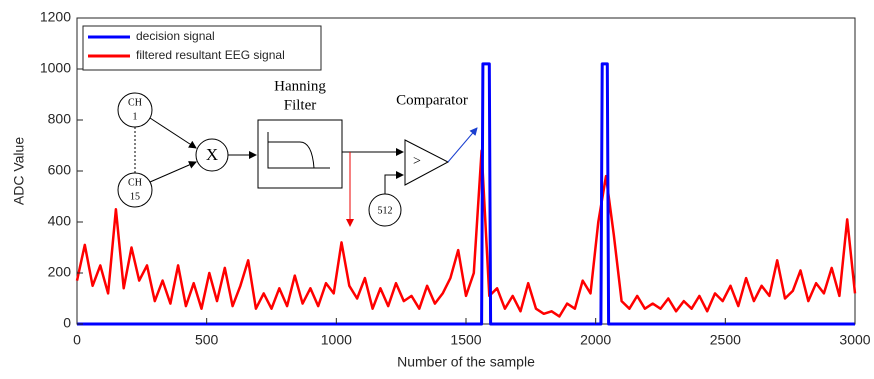  What do you see at coordinates (207, 340) in the screenshot?
I see `x-tick-label: 500` at bounding box center [207, 340].